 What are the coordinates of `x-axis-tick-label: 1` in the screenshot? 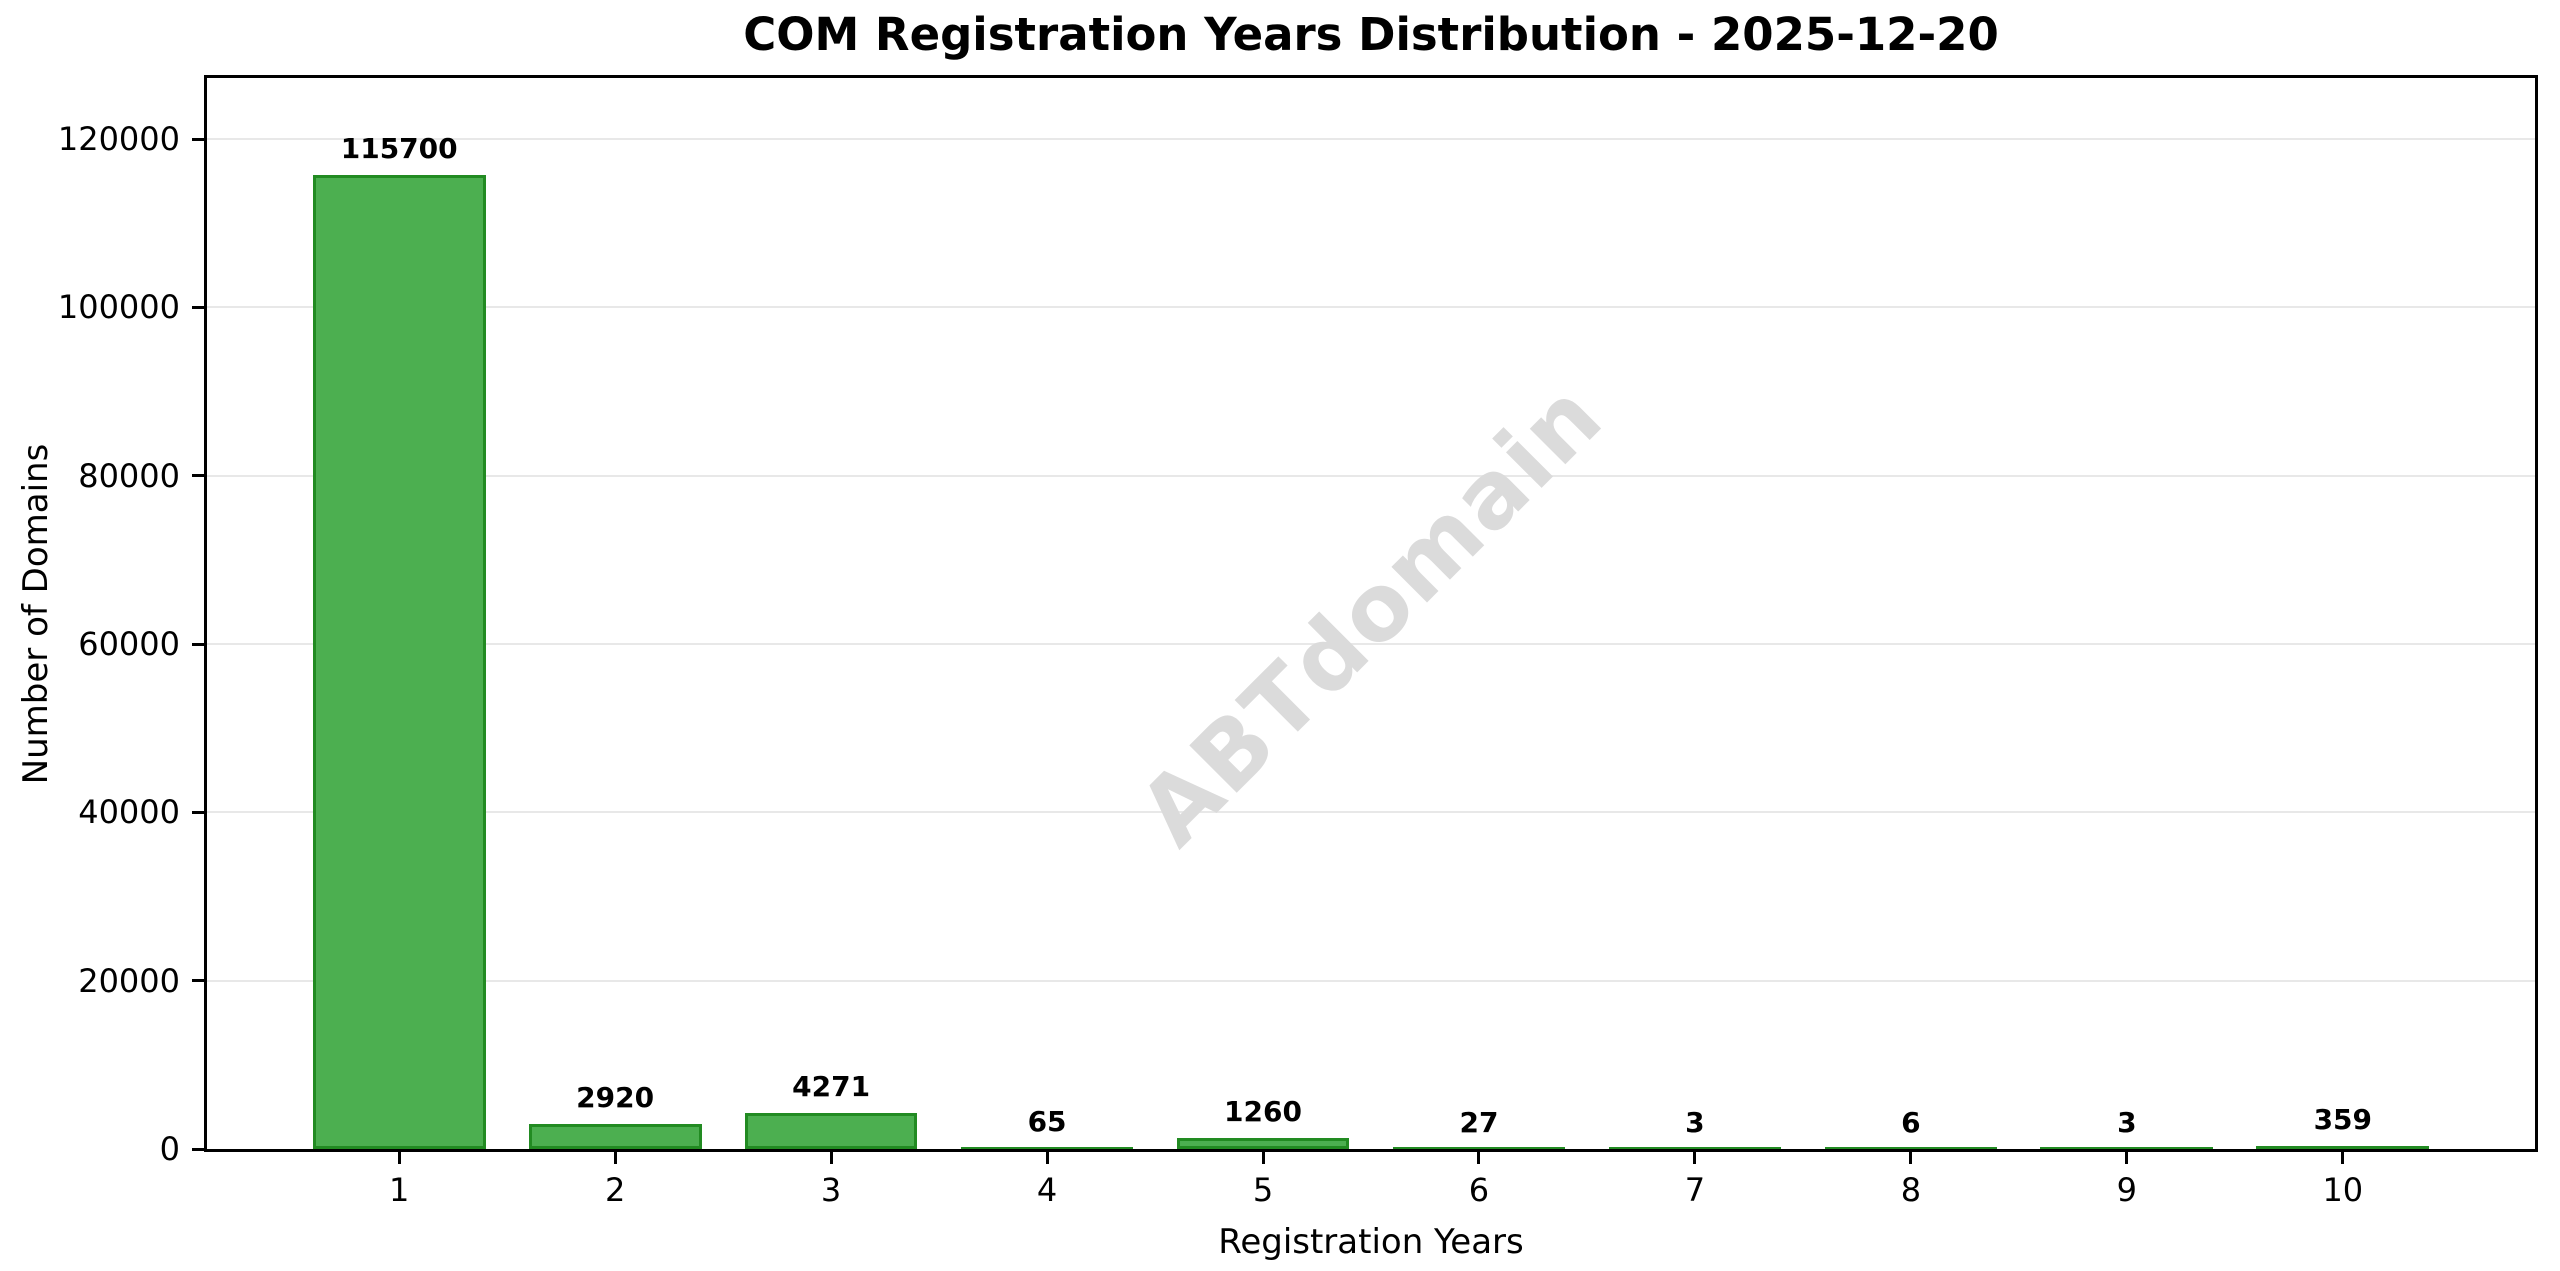 It's located at (399, 1190).